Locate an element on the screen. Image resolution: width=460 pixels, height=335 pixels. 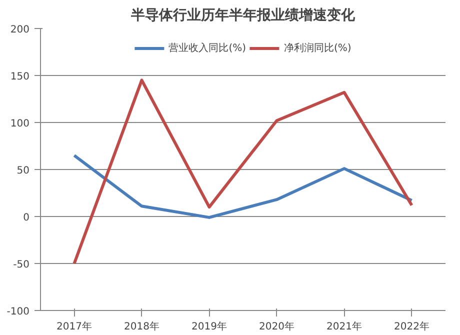
x-tick-label: 2017年 is located at coordinates (74, 326).